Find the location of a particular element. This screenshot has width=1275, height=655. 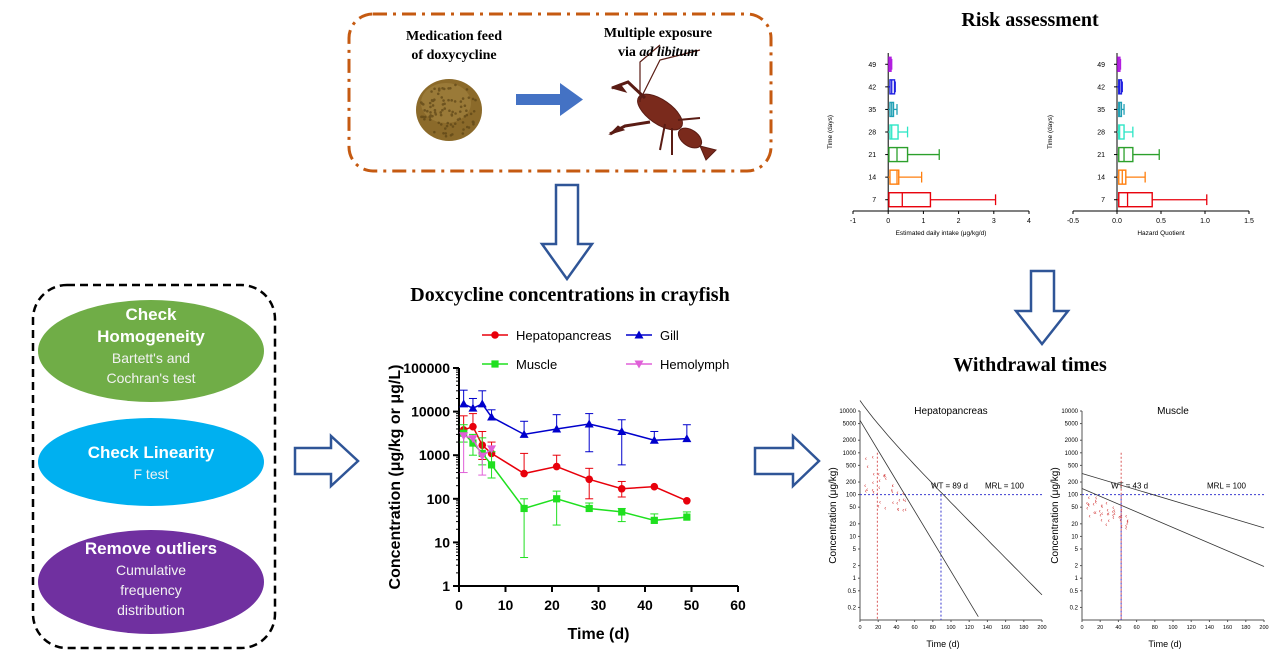

x-tick-label: 30 is located at coordinates (599, 605).